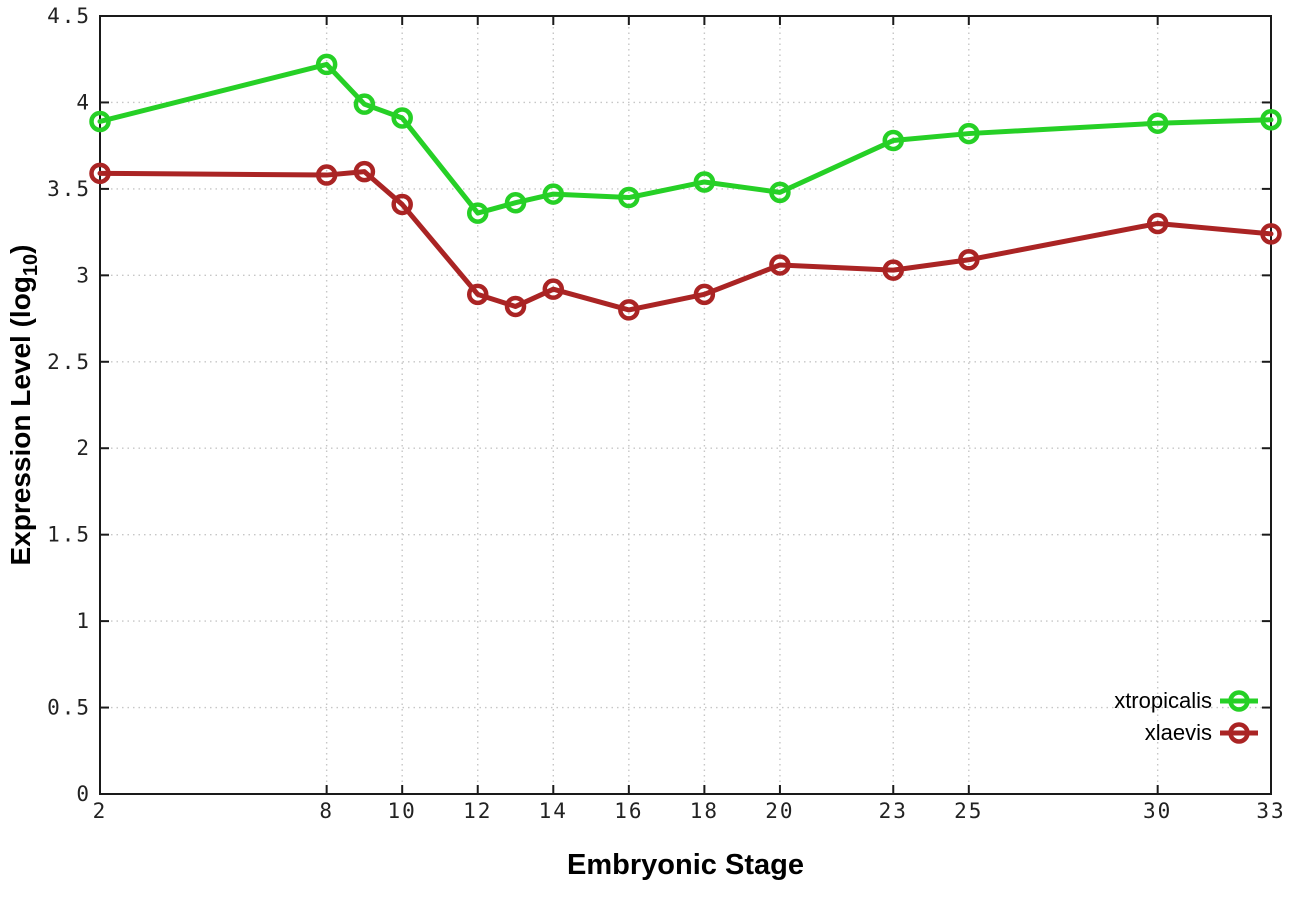  What do you see at coordinates (402, 811) in the screenshot?
I see `x-tick-label: 10` at bounding box center [402, 811].